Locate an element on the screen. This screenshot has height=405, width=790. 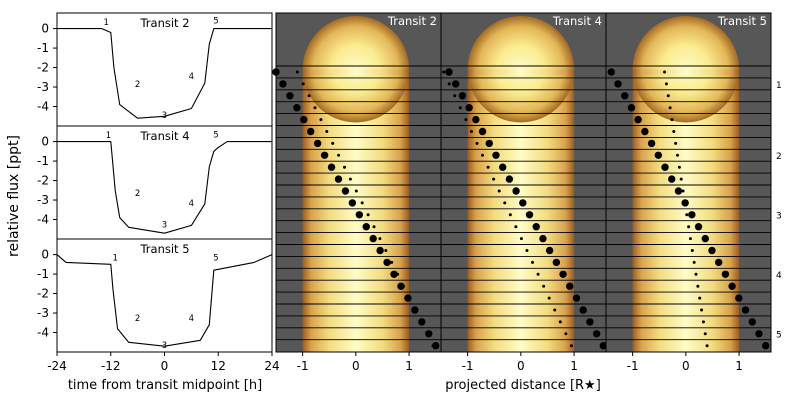
light-curve-panel-transit-2: Transit 2 0 -1 -2 -3 -4 1 2 3 4 5 is located at coordinates (155, 71).